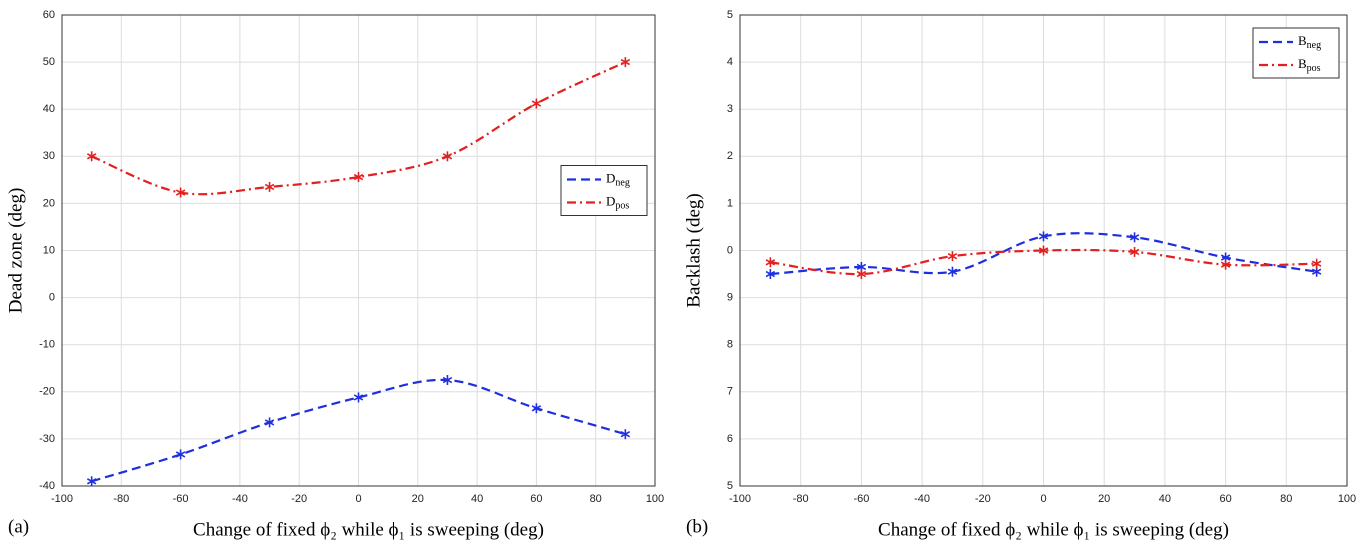 This screenshot has width=1357, height=551. I want to click on y-tick-label: 3, so click(730, 109).